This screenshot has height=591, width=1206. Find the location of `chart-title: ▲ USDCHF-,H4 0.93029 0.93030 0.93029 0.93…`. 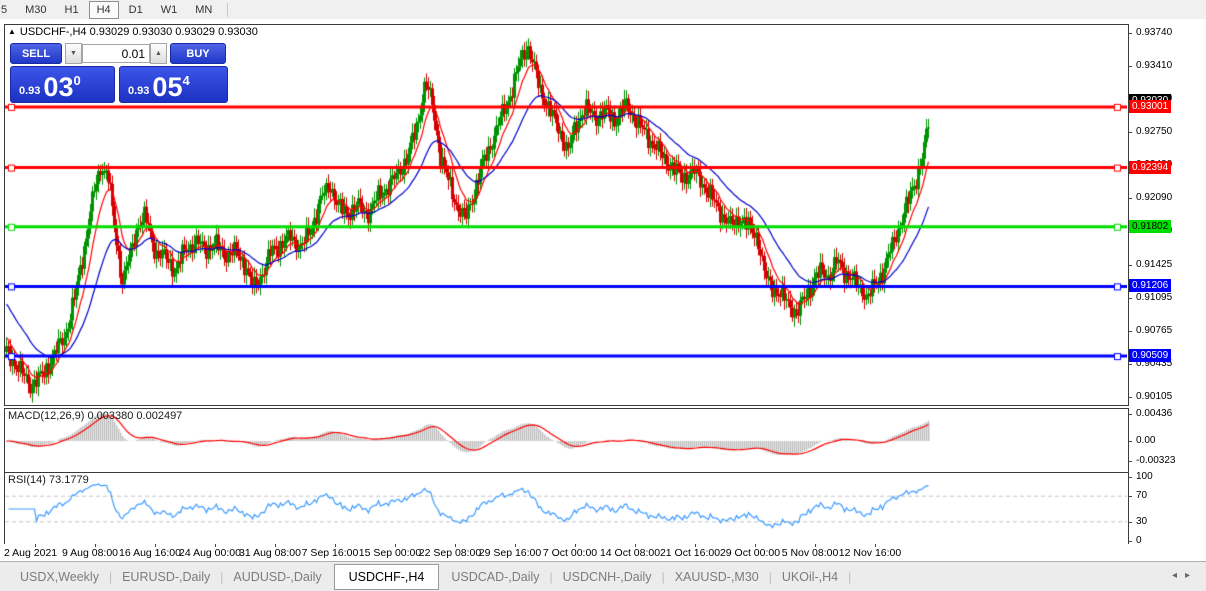

chart-title: ▲ USDCHF-,H4 0.93029 0.93030 0.93029 0.93… is located at coordinates (133, 32).